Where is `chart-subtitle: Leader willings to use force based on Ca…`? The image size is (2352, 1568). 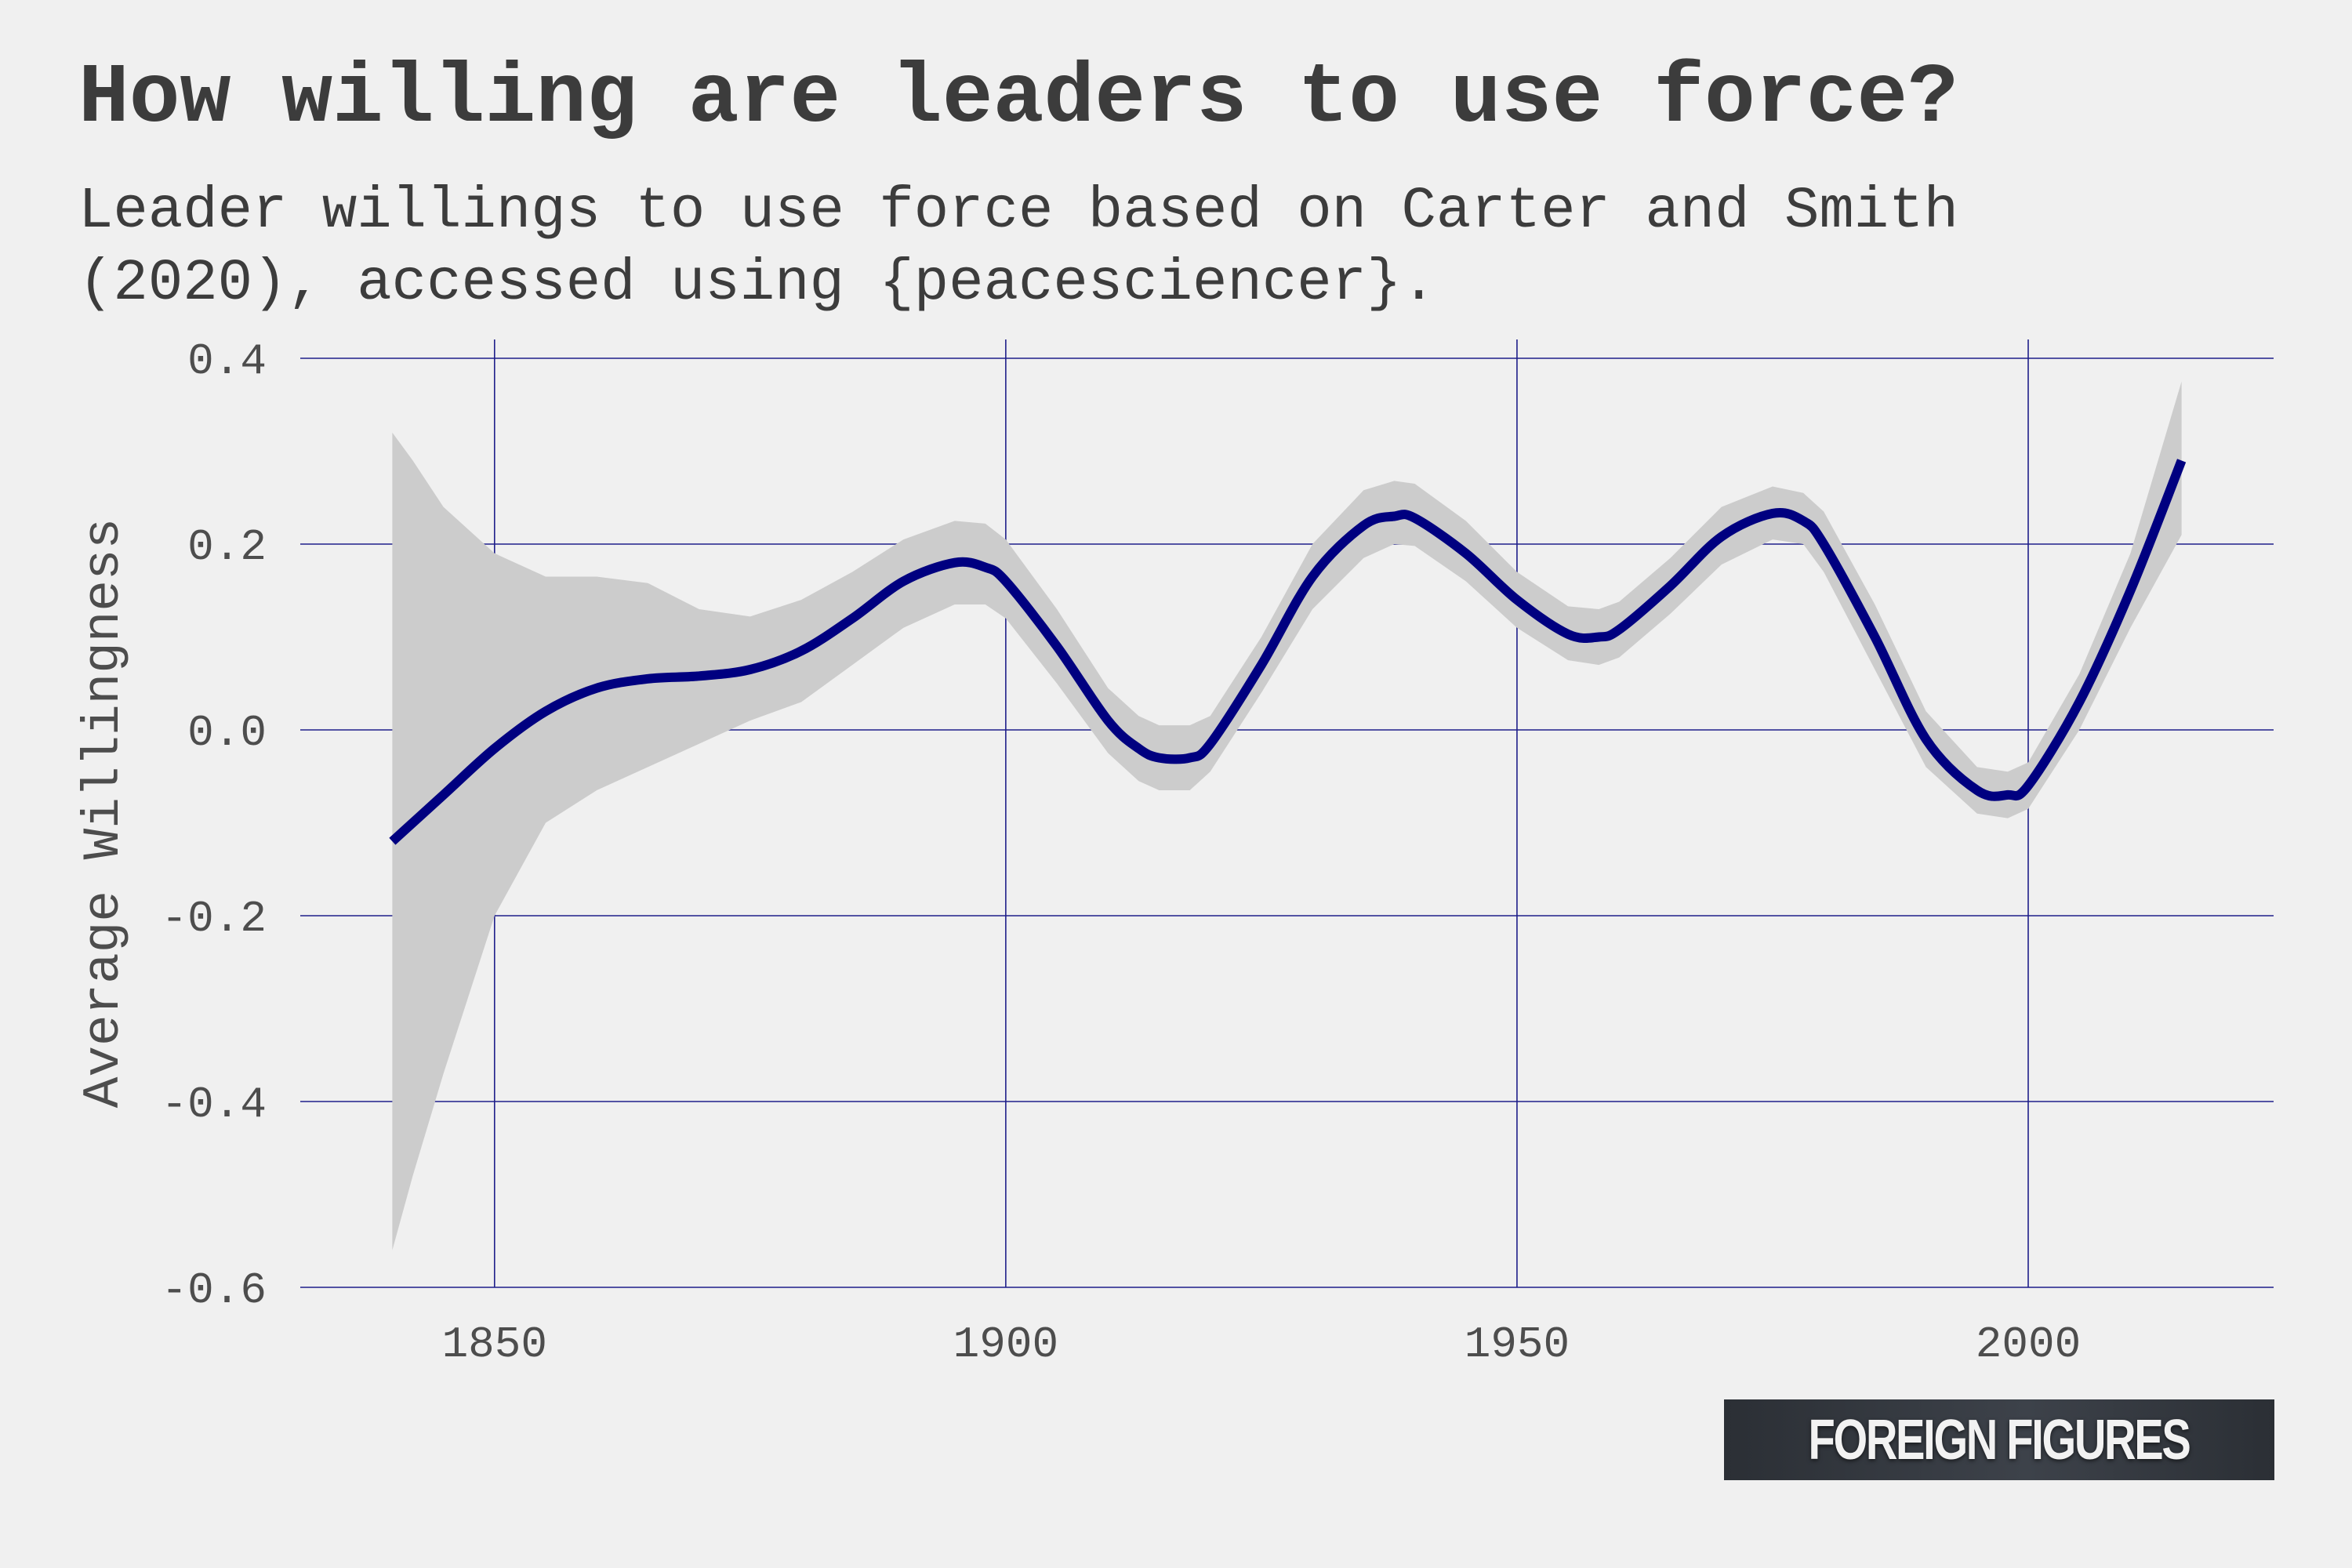
chart-subtitle: Leader willings to use force based on Ca… is located at coordinates (1018, 248).